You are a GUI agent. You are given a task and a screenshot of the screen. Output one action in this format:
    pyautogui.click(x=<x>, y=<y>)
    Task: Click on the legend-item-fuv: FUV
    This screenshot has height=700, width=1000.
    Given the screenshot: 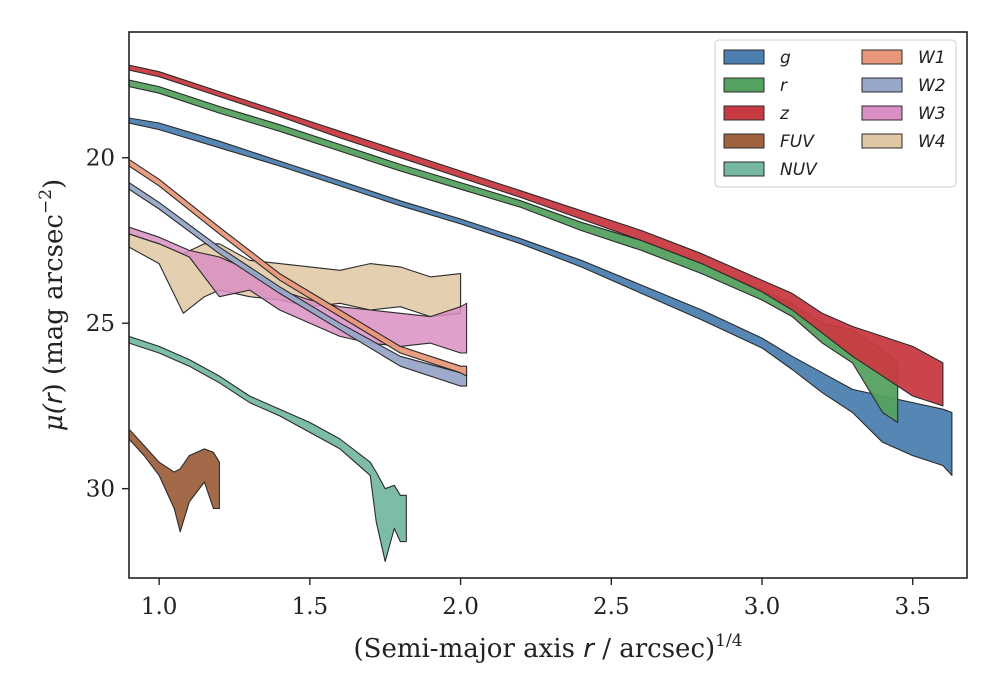 What is the action you would take?
    pyautogui.click(x=769, y=142)
    